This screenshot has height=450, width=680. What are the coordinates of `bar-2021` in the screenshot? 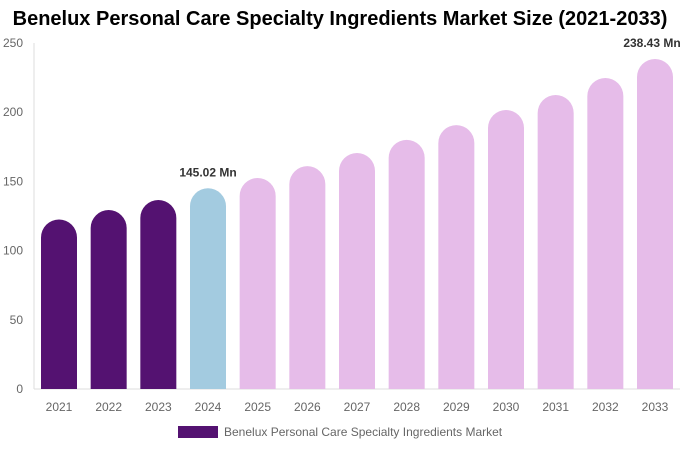 It's located at (59, 304).